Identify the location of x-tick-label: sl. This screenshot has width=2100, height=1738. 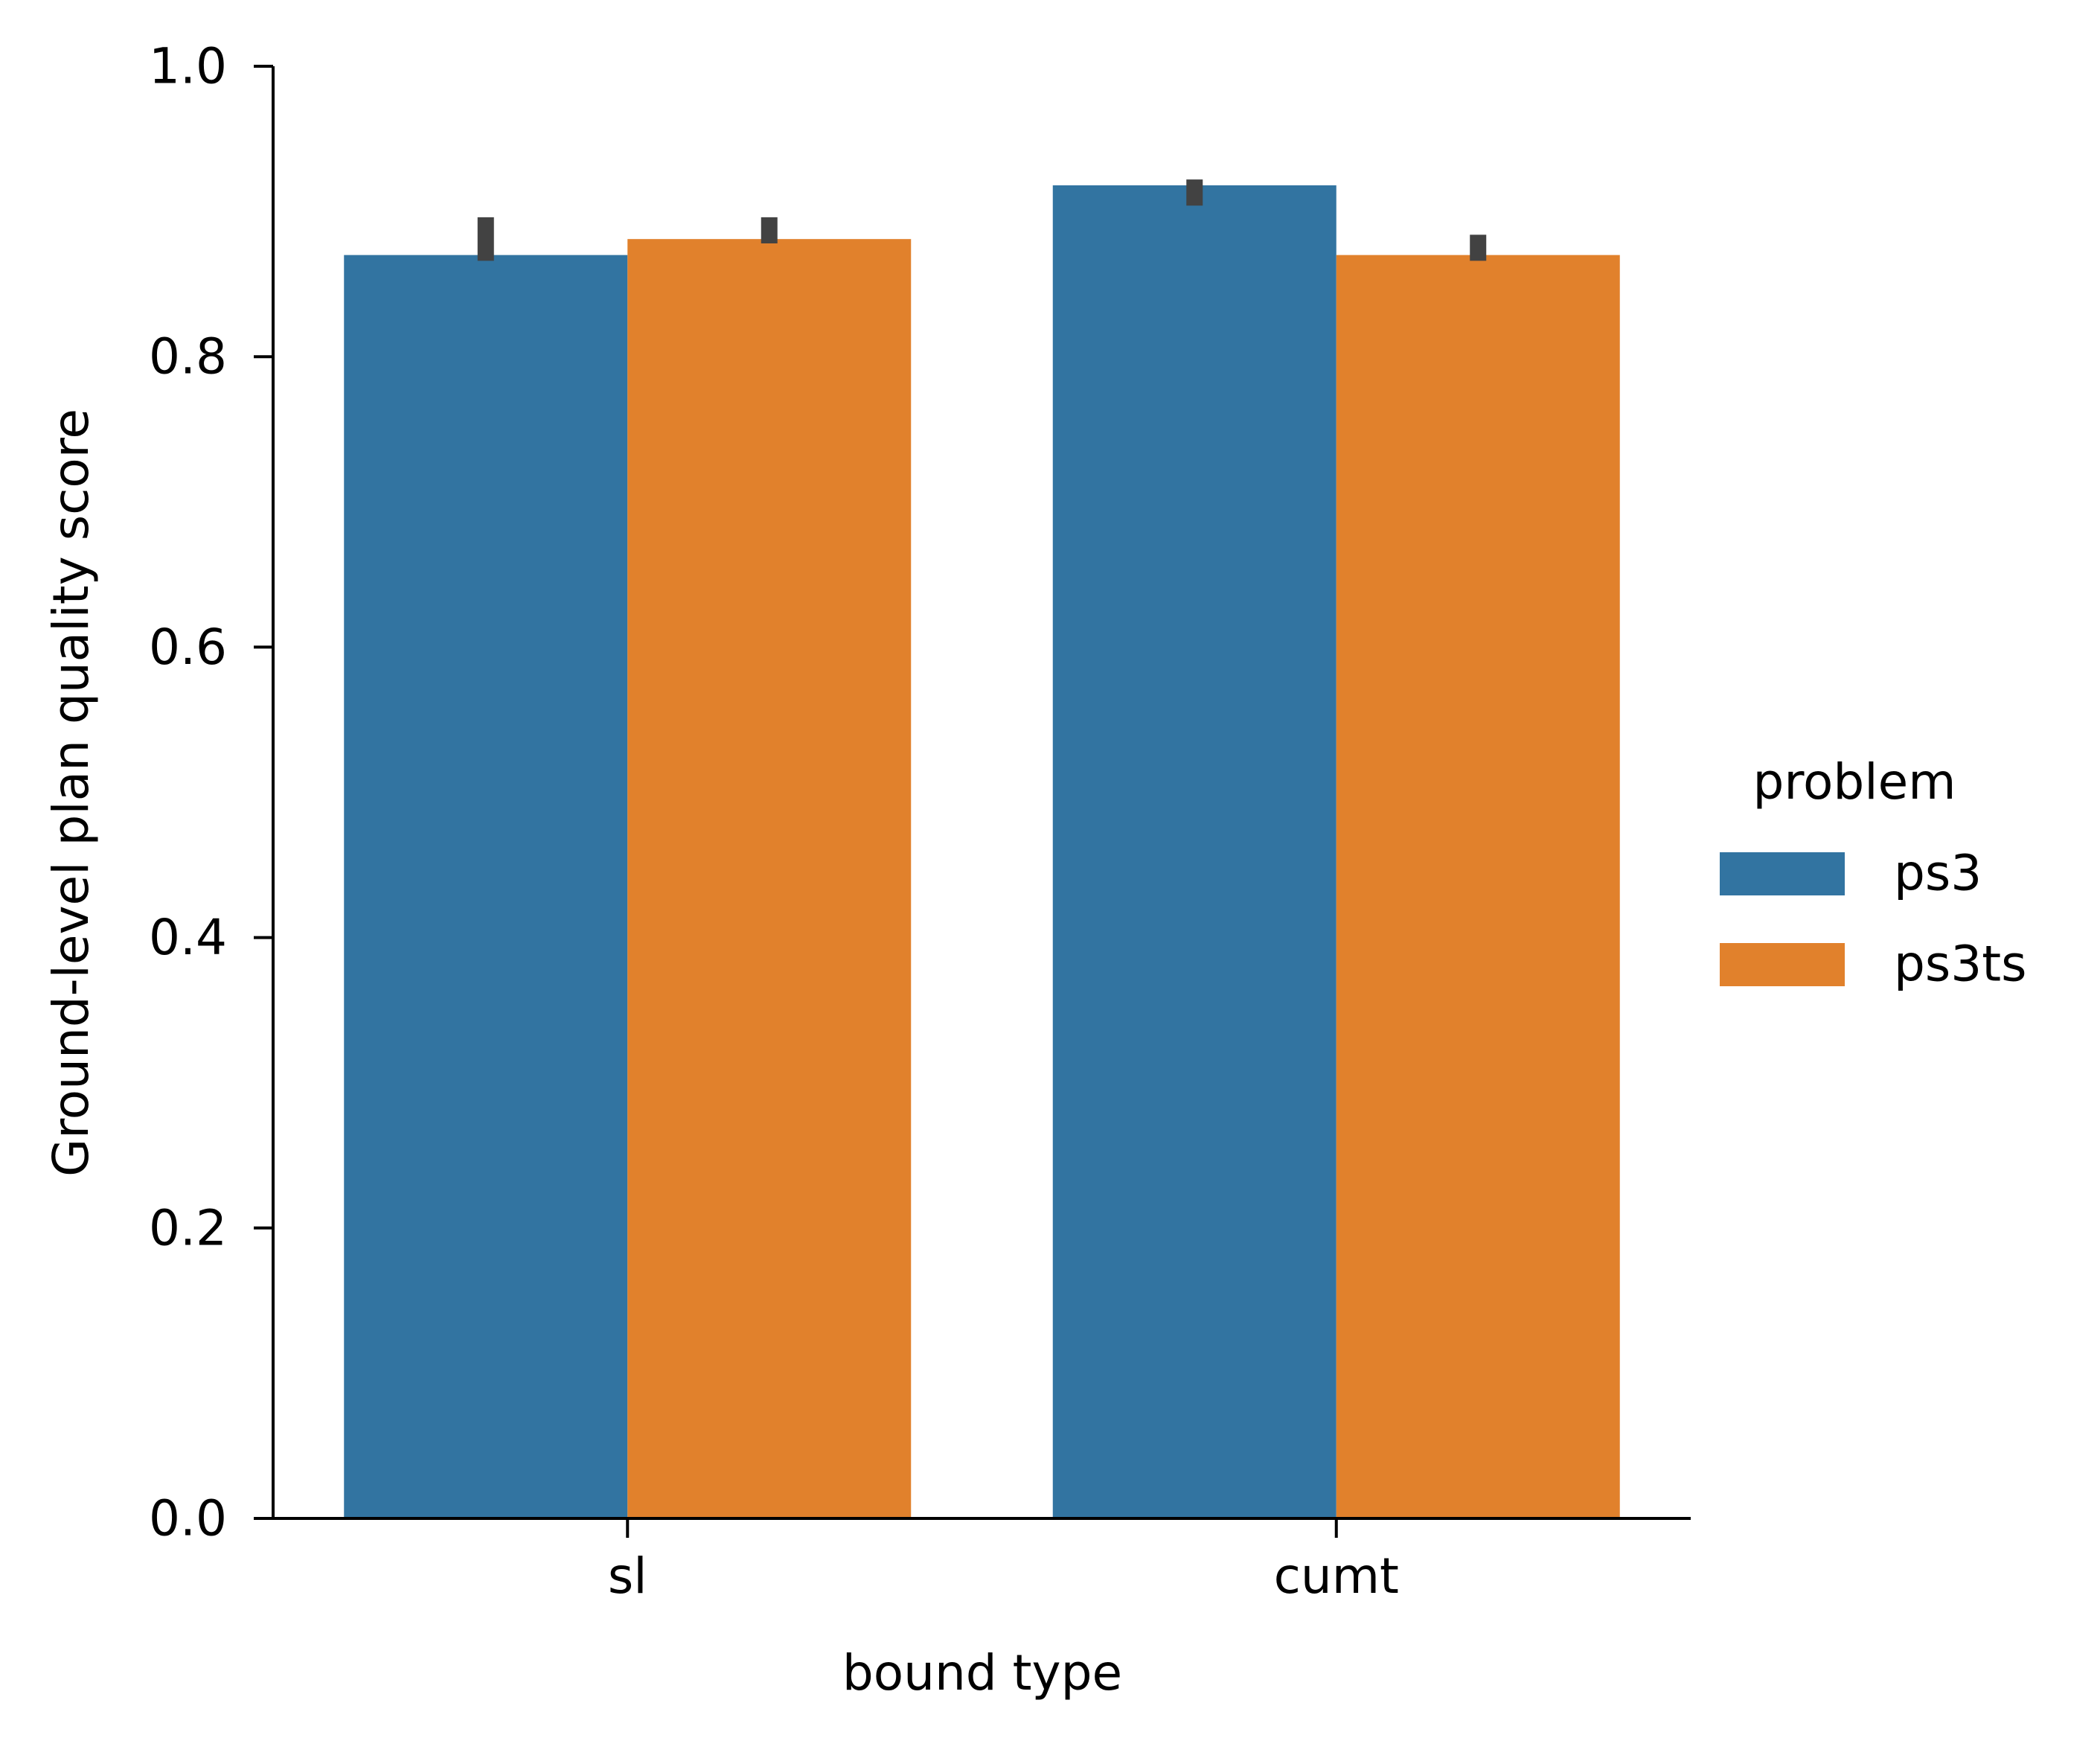
(627, 1576).